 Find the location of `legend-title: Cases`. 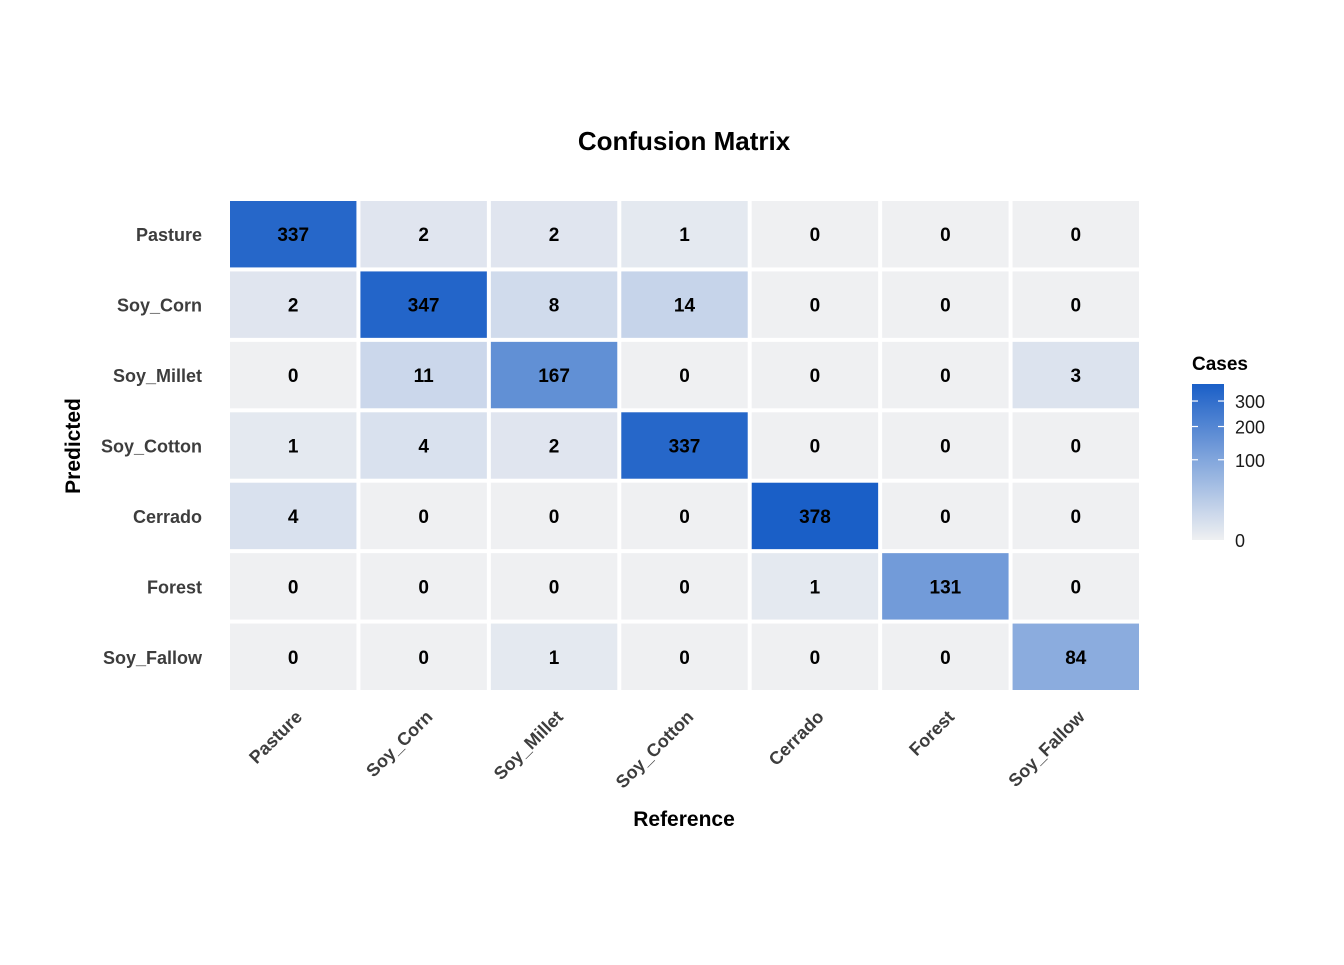

legend-title: Cases is located at coordinates (1220, 364).